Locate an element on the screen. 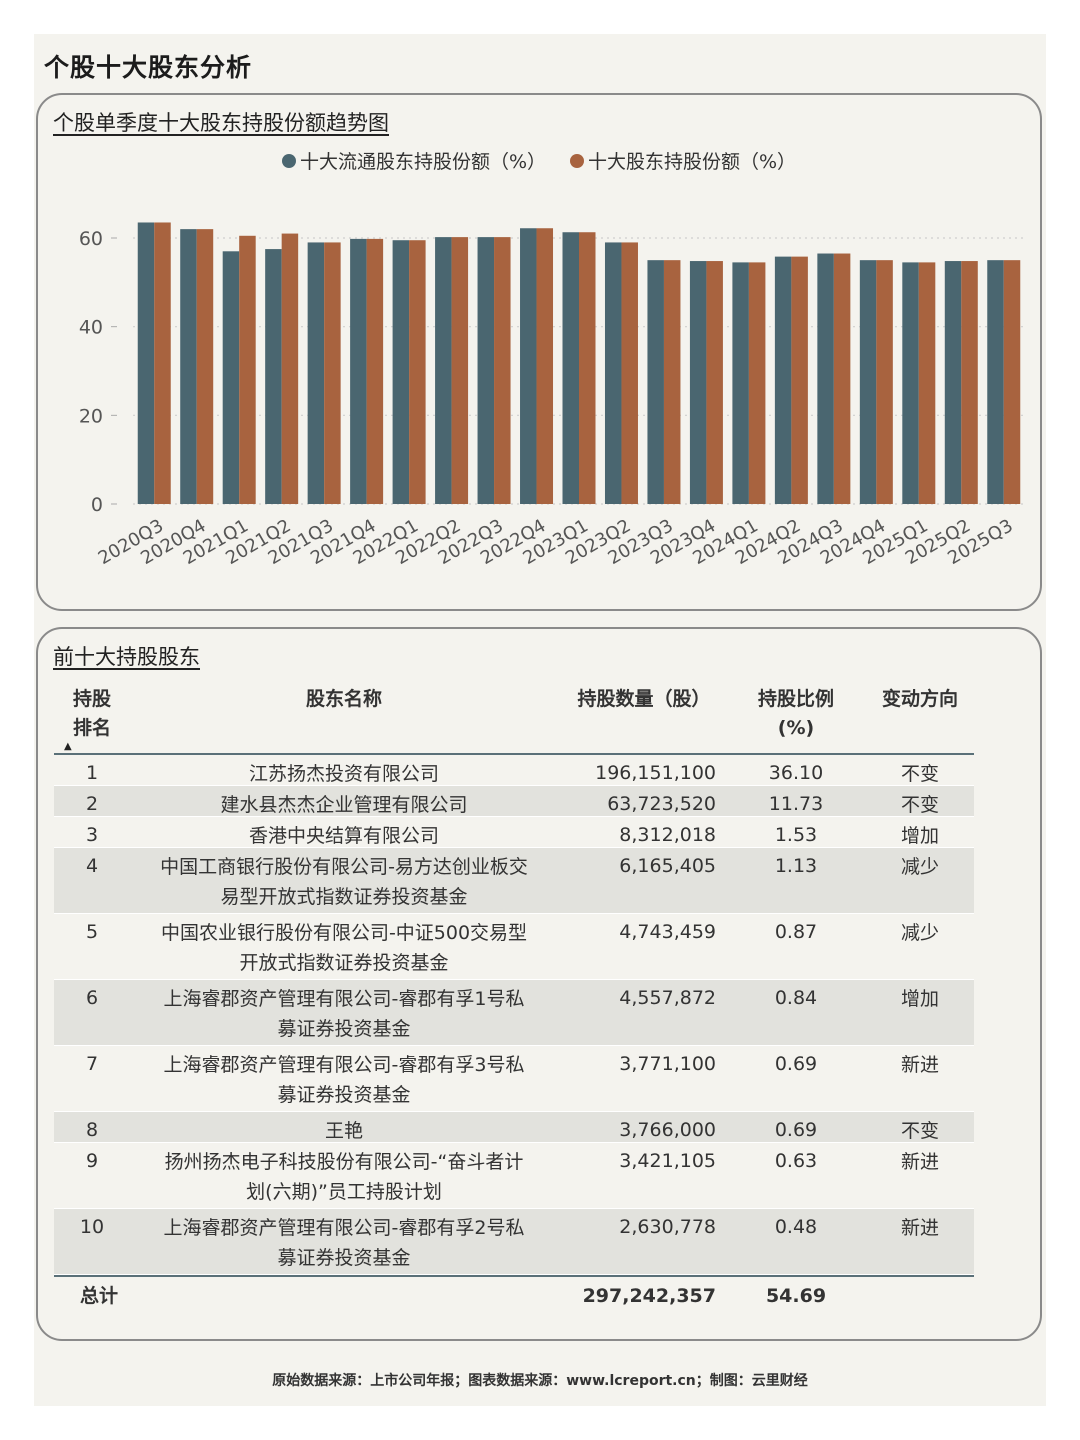  bar-series2-2021Q3 is located at coordinates (332, 373).